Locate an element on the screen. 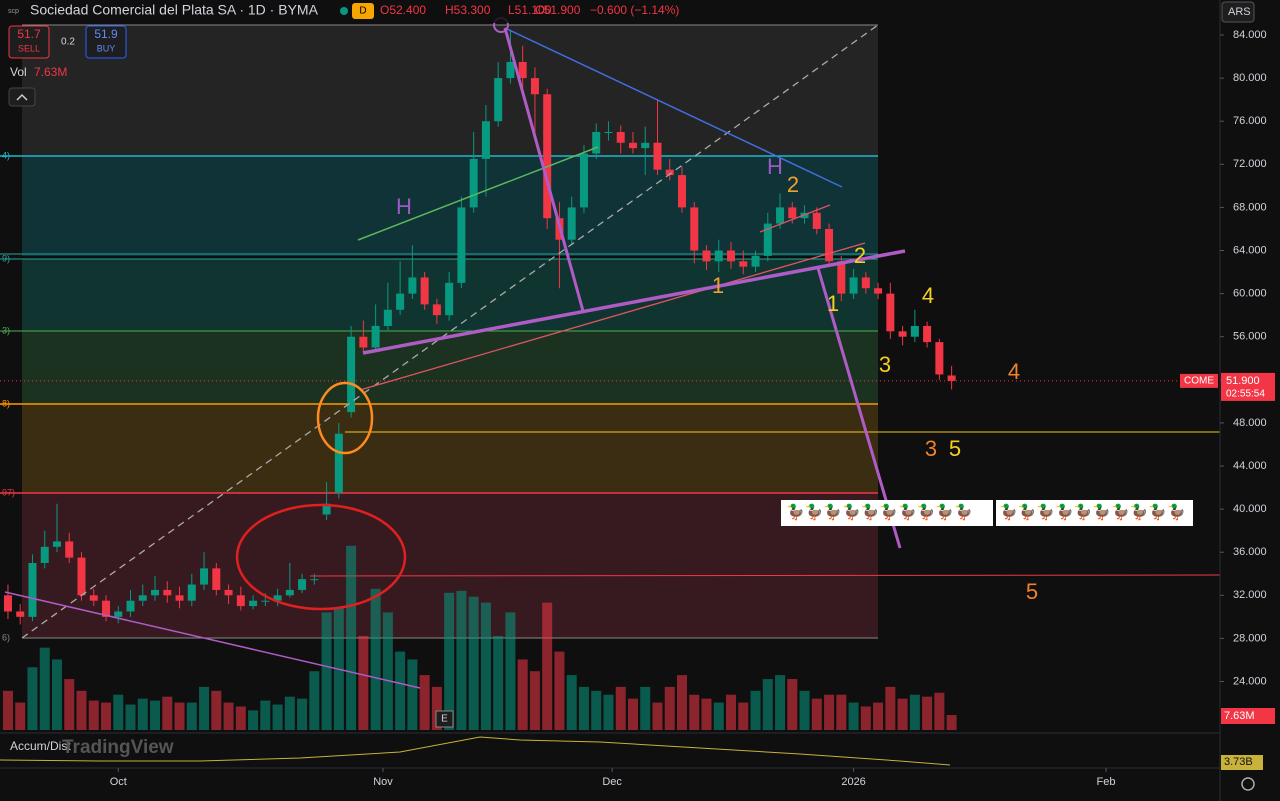 This screenshot has height=801, width=1280. y-tick-label: 60.000 is located at coordinates (1250, 294).